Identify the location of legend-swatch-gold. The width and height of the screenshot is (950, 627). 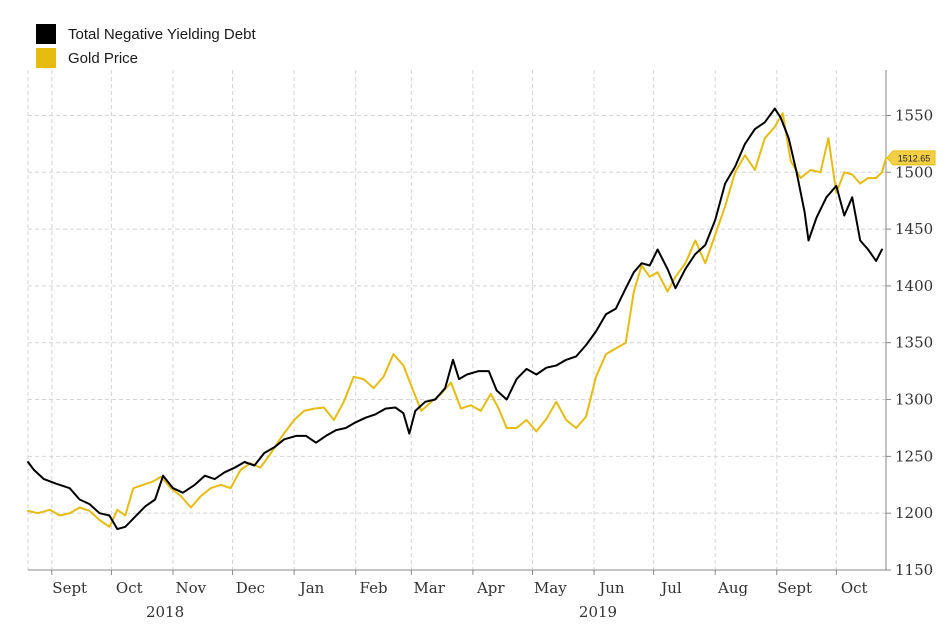
(46, 58).